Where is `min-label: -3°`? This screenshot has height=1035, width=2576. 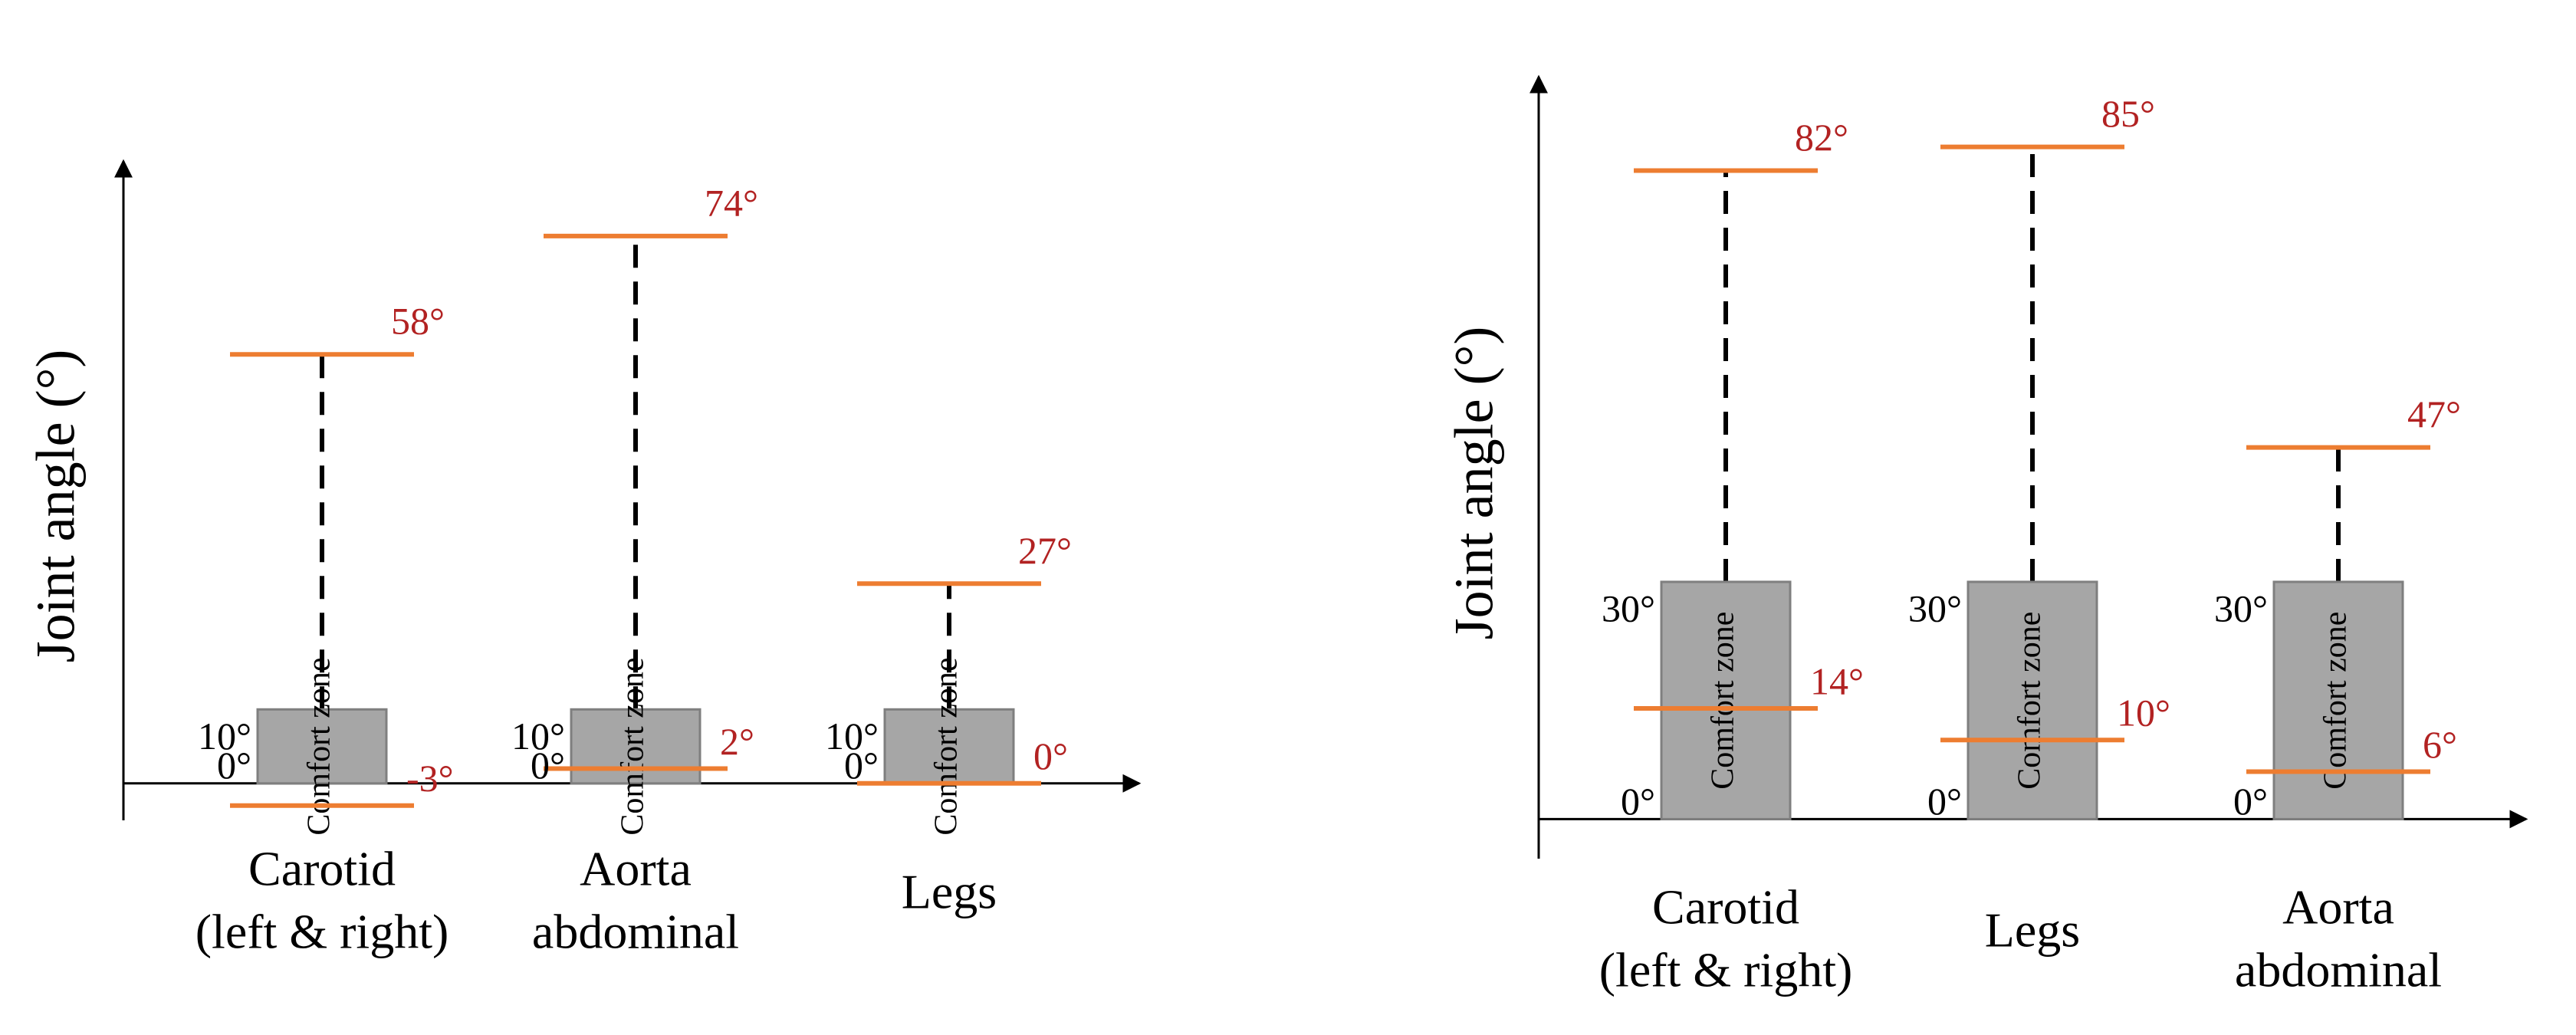 min-label: -3° is located at coordinates (430, 778).